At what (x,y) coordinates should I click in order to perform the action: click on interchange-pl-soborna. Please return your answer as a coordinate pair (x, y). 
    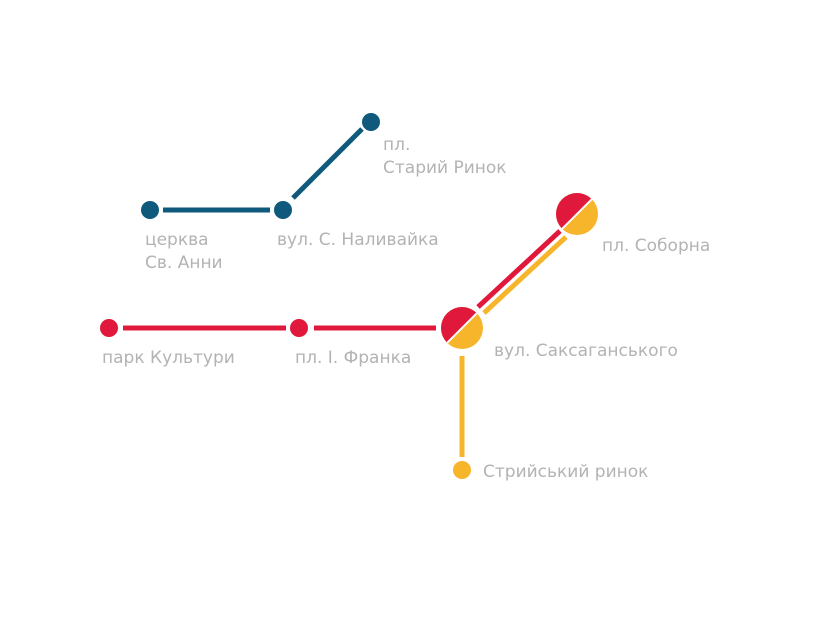
    Looking at the image, I should click on (576, 213).